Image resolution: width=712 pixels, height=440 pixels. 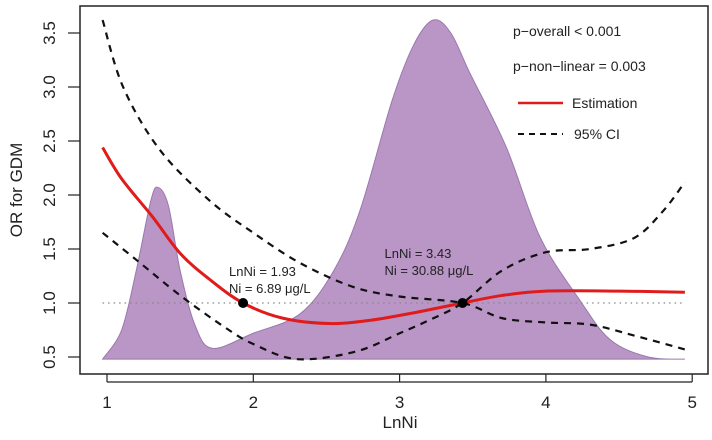 What do you see at coordinates (429, 270) in the screenshot?
I see `point-label-ni: Ni = 30.88 μg/L` at bounding box center [429, 270].